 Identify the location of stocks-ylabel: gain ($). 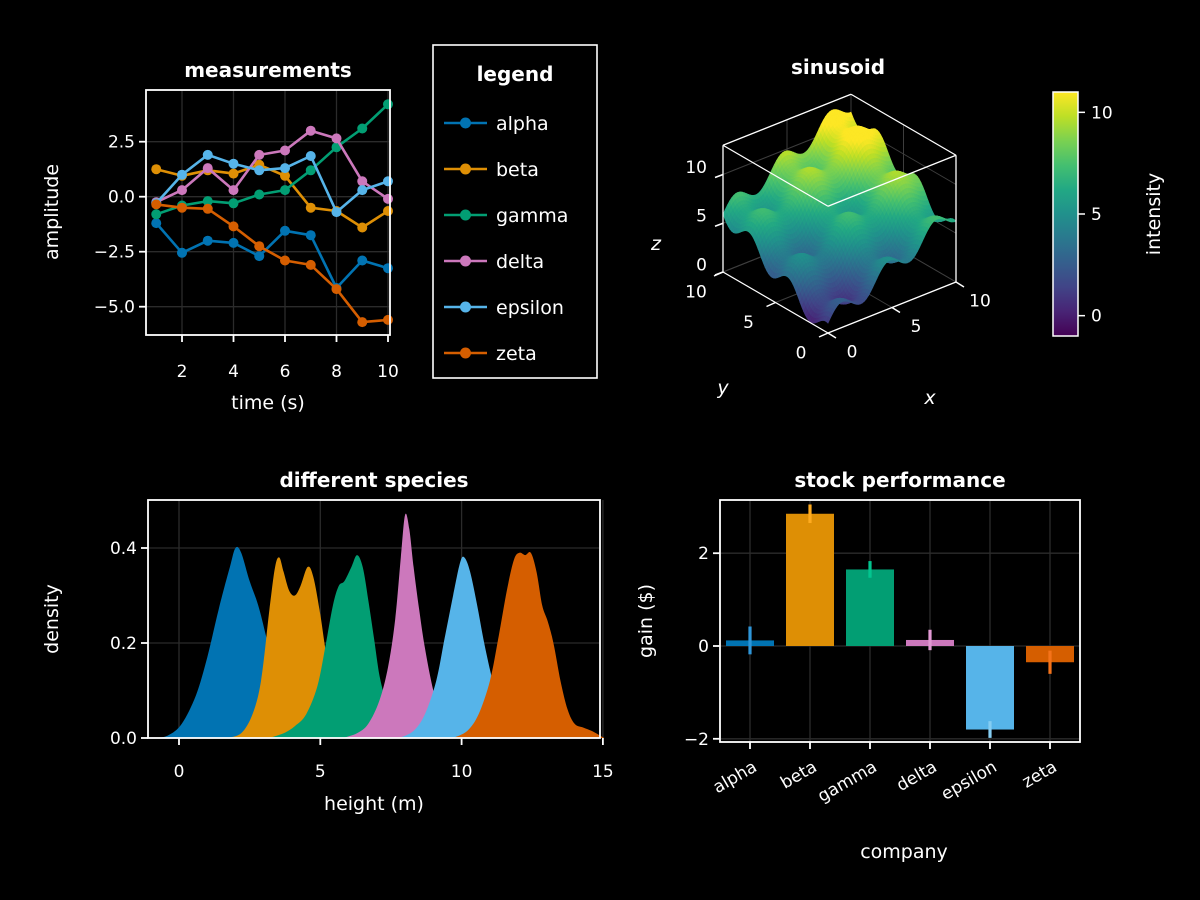
(646, 621).